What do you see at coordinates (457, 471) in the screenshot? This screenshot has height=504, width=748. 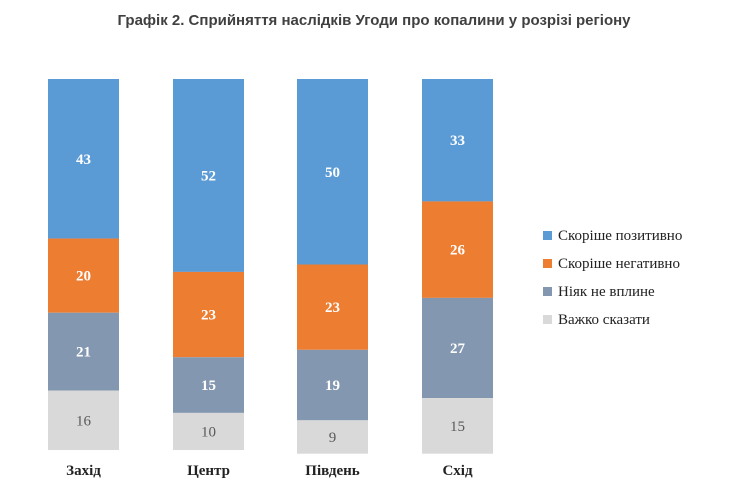 I see `category-label: Схід` at bounding box center [457, 471].